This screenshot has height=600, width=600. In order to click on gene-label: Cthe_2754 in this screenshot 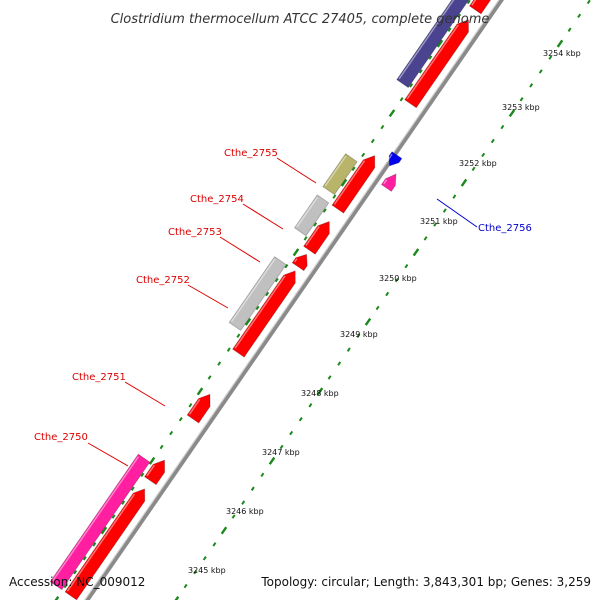, I will do `click(217, 199)`.